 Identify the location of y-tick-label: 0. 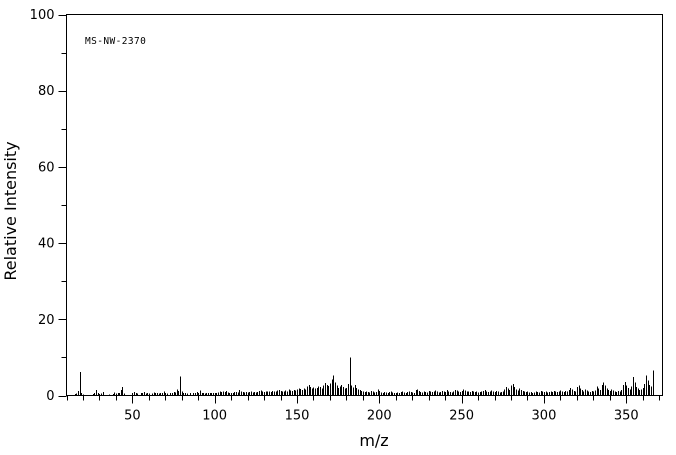
(50, 396).